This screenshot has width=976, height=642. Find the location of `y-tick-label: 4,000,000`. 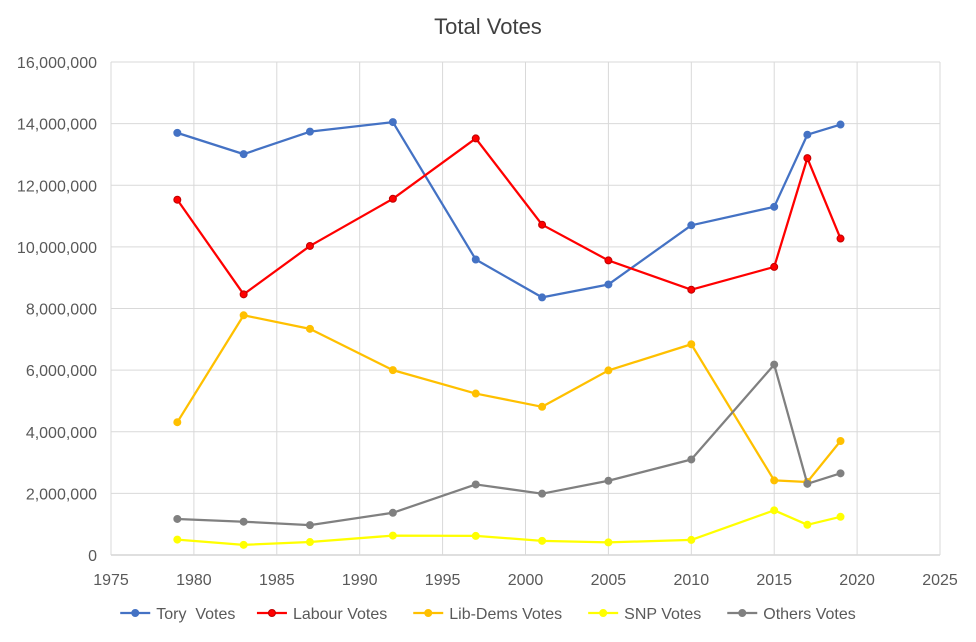

y-tick-label: 4,000,000 is located at coordinates (61, 433).